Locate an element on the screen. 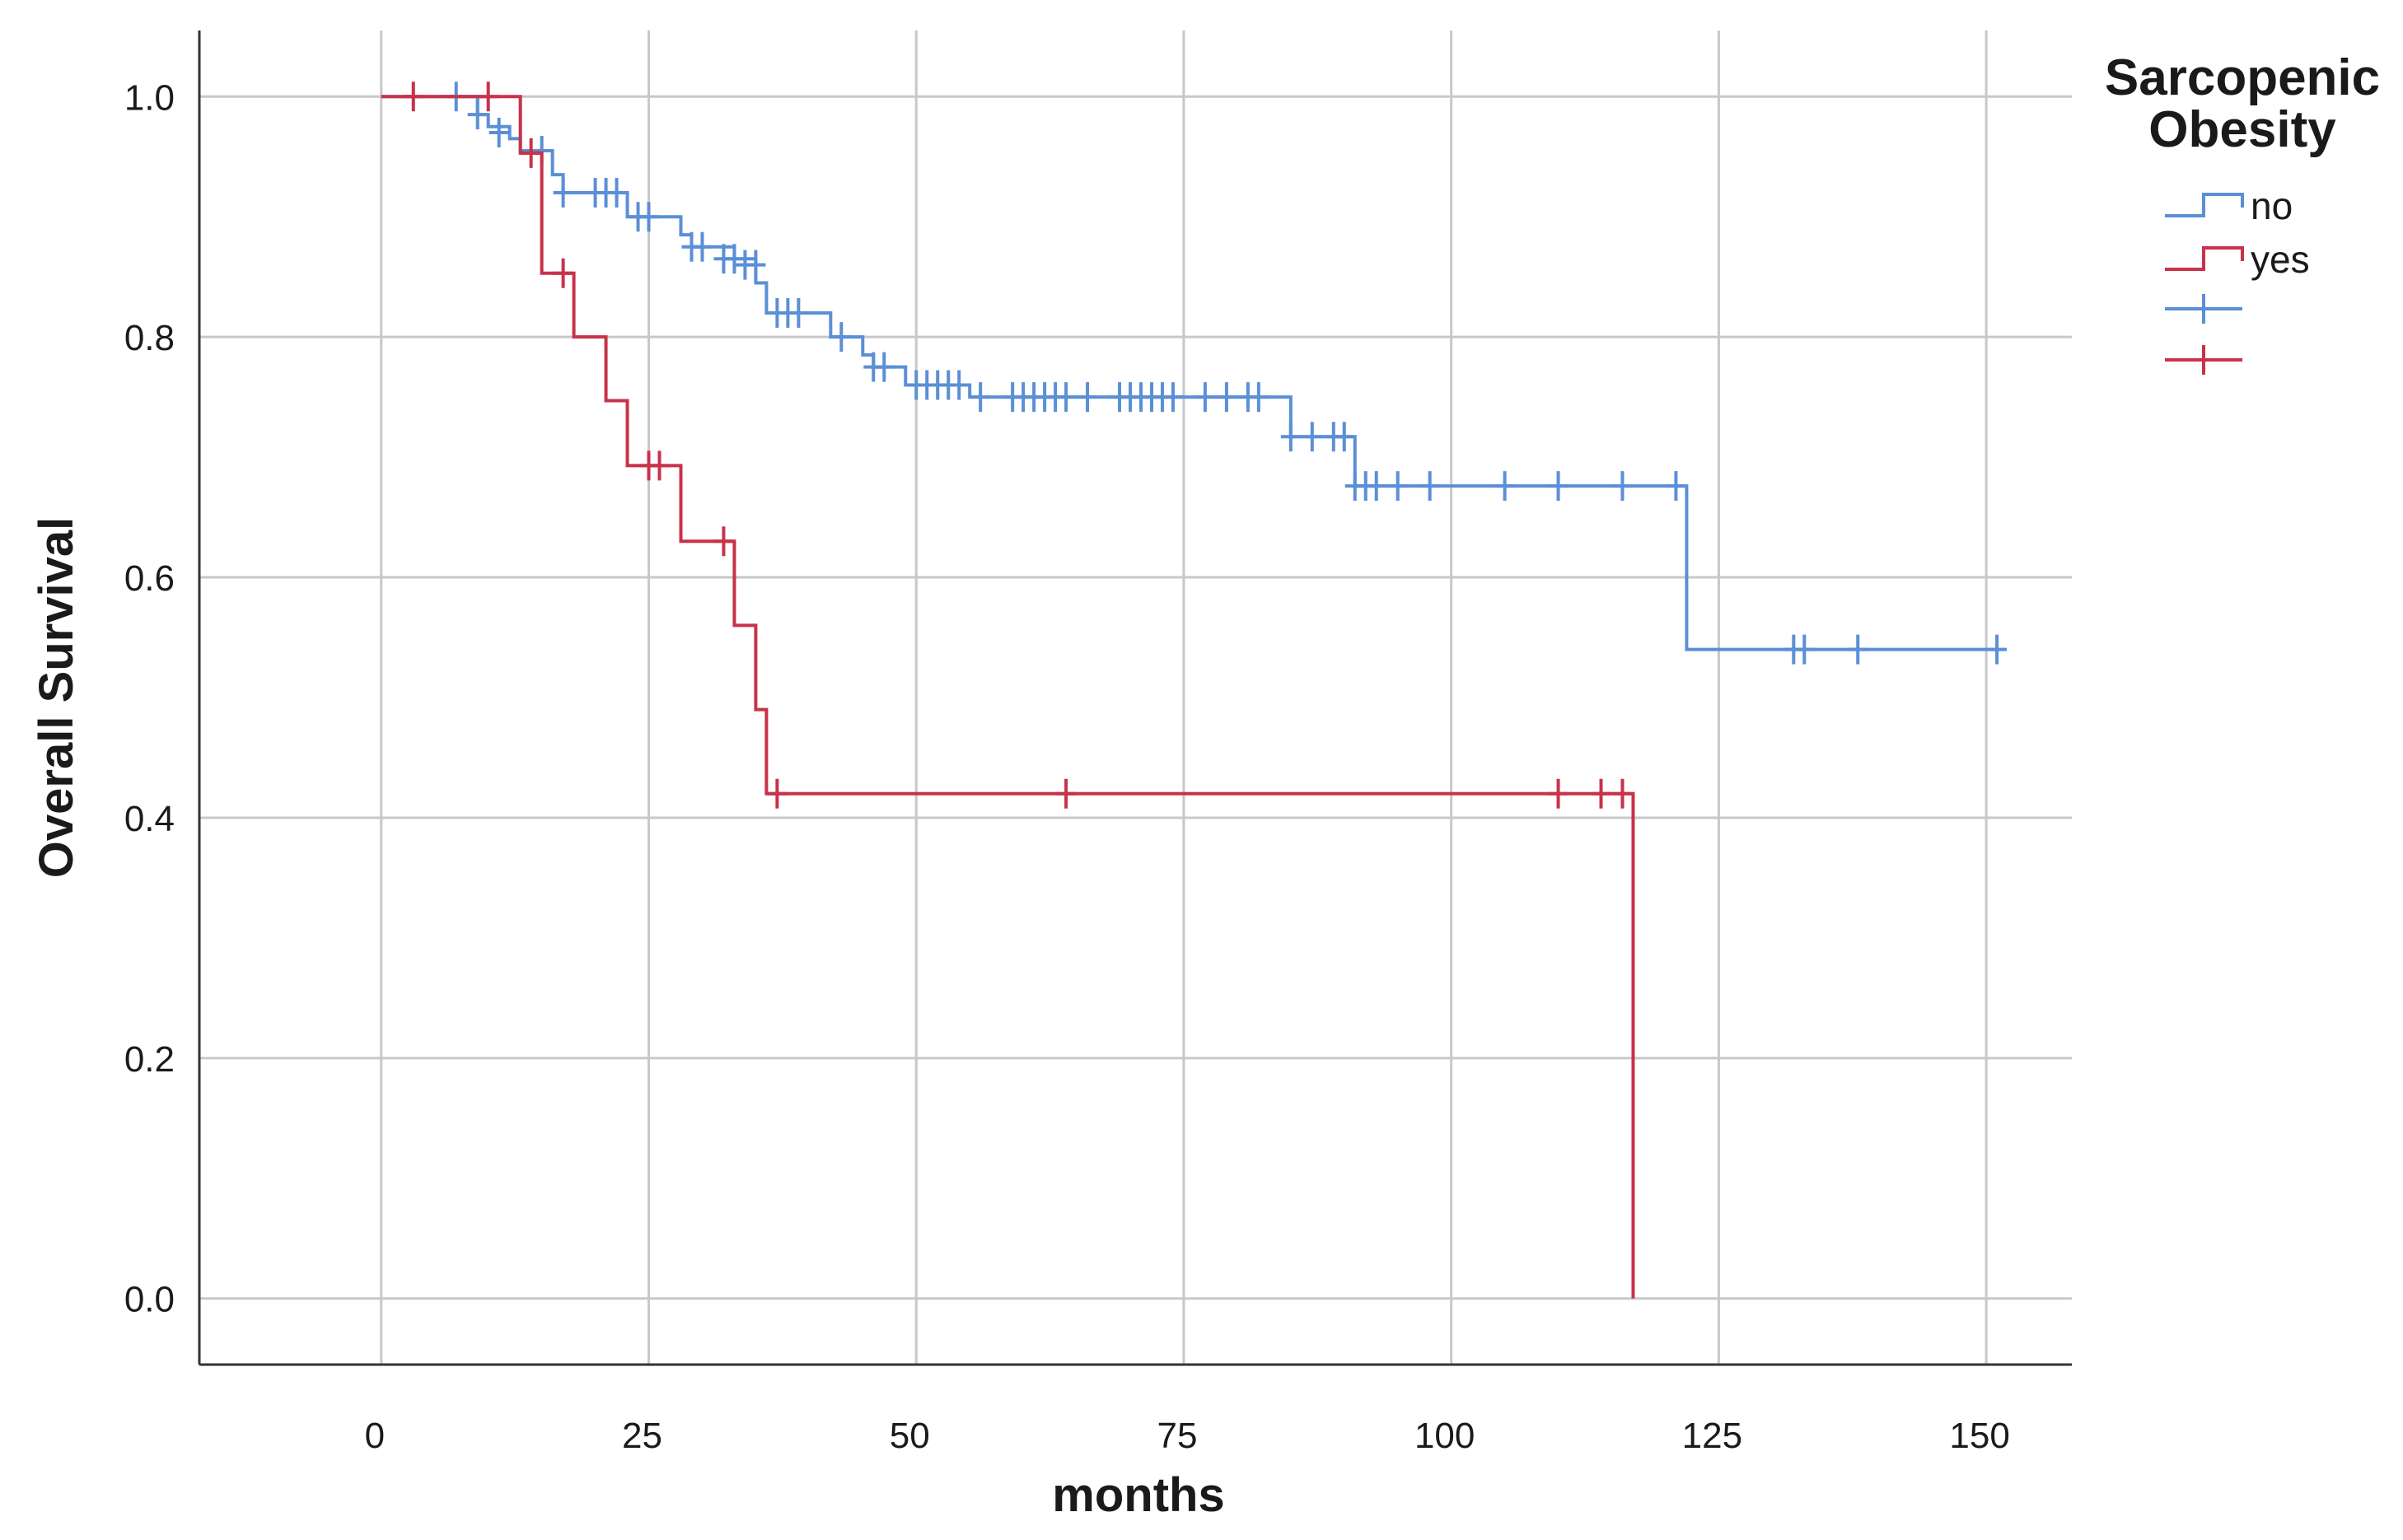 The height and width of the screenshot is (1540, 2403). y-tick-label-4: 0.8 is located at coordinates (149, 338).